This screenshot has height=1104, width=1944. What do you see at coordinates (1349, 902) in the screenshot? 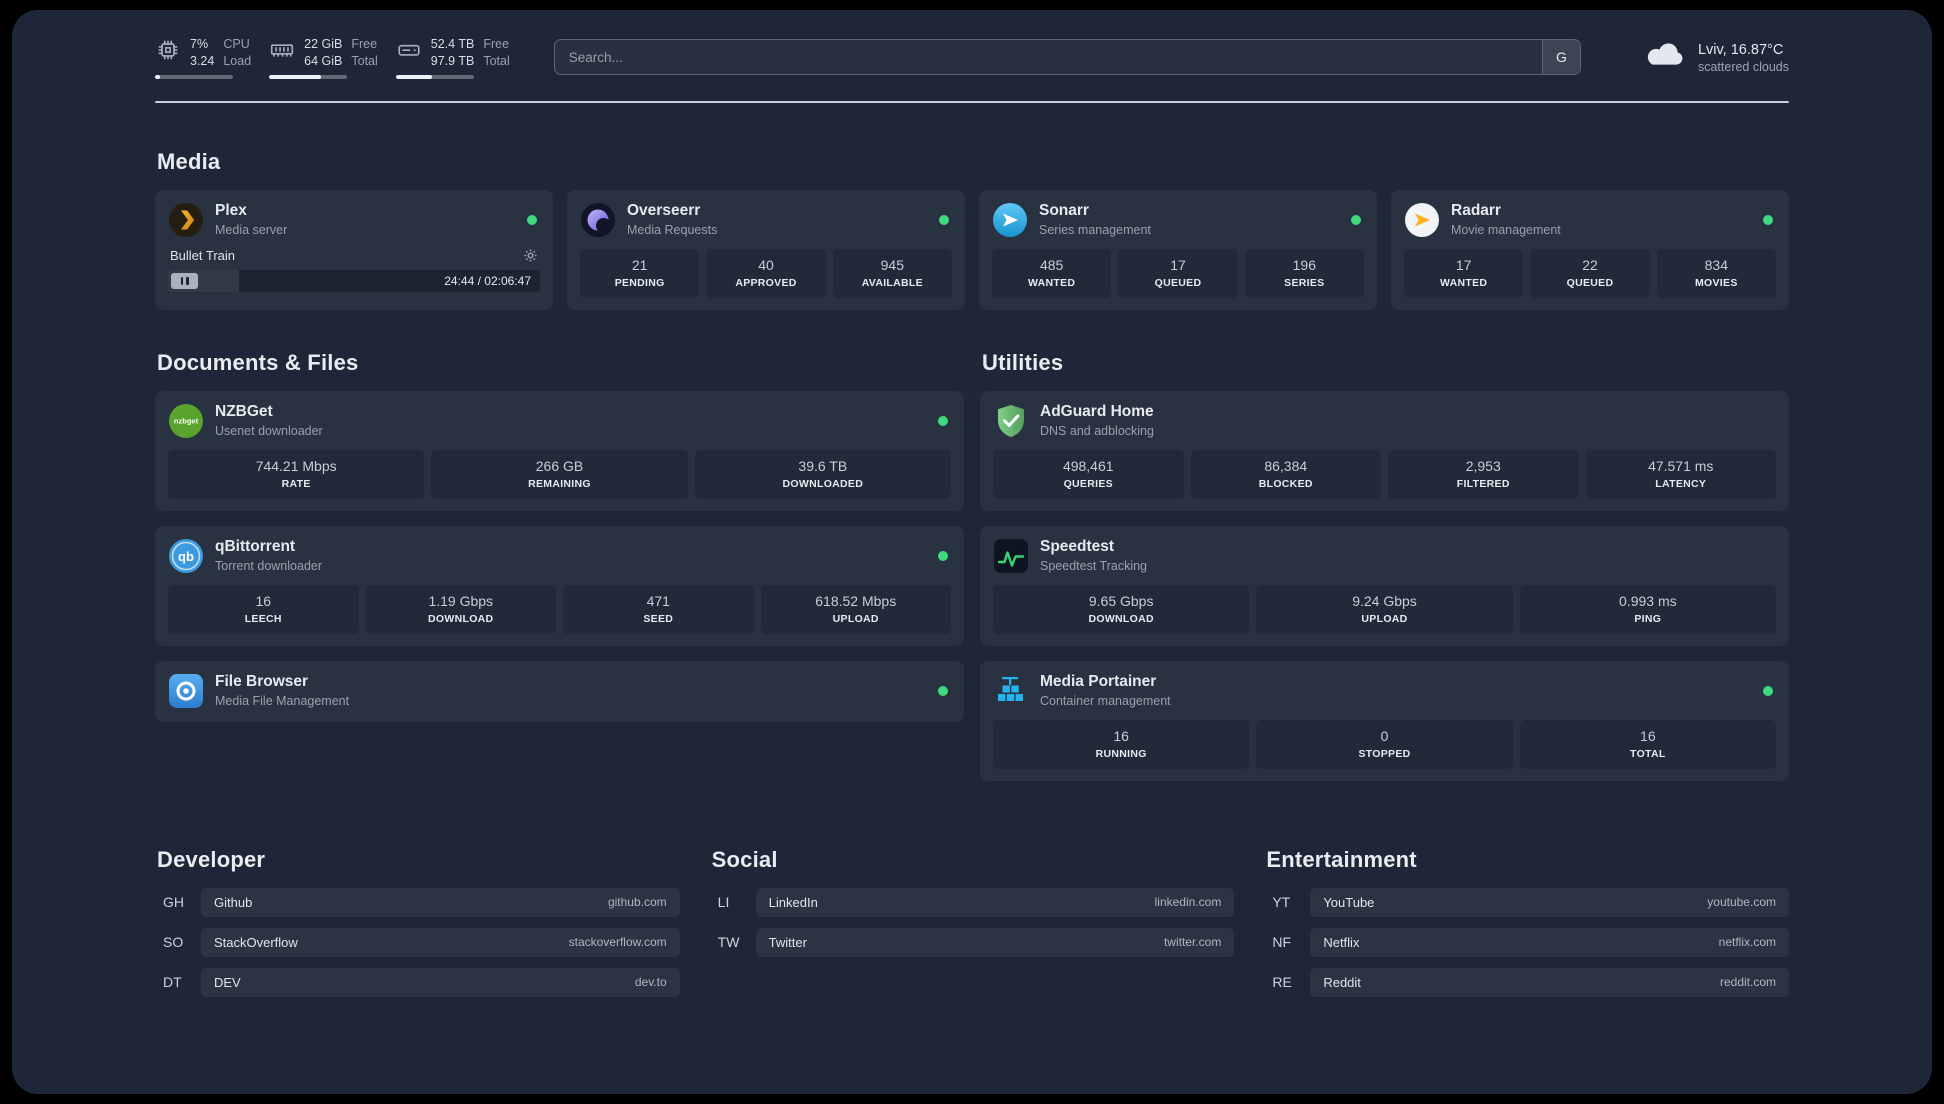
I see `bookmark-name: YouTube` at bounding box center [1349, 902].